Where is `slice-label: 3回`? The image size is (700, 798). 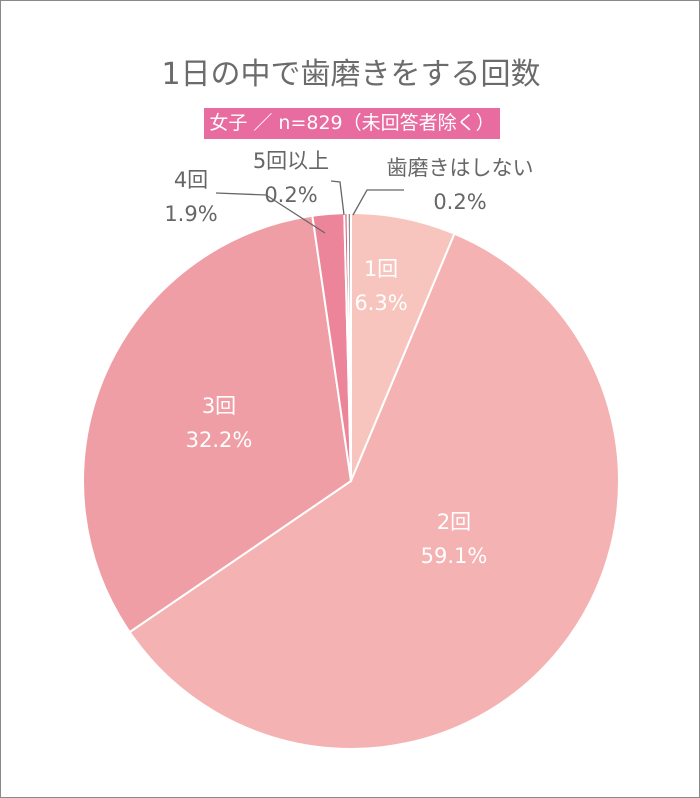
slice-label: 3回 is located at coordinates (219, 406).